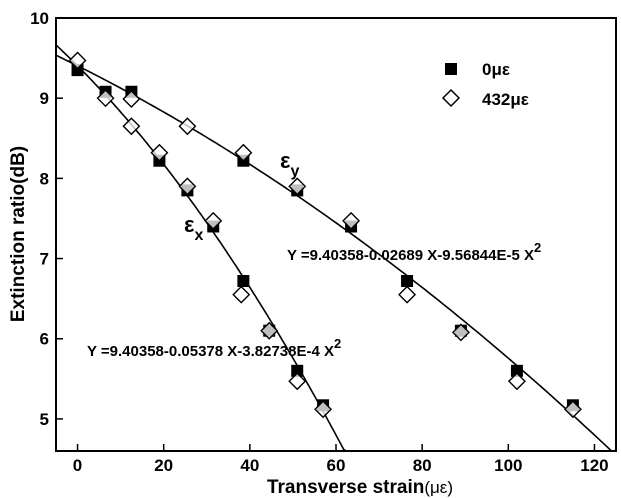 Image resolution: width=621 pixels, height=498 pixels. I want to click on y-tick-label: 9, so click(44, 98).